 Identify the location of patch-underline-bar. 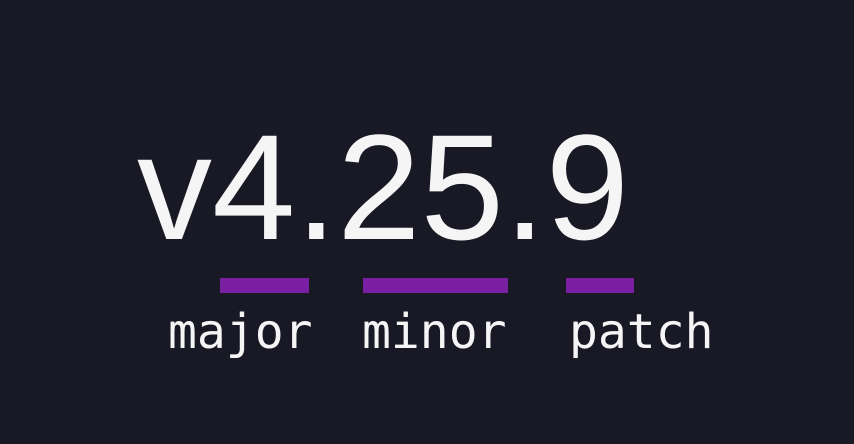
(600, 285).